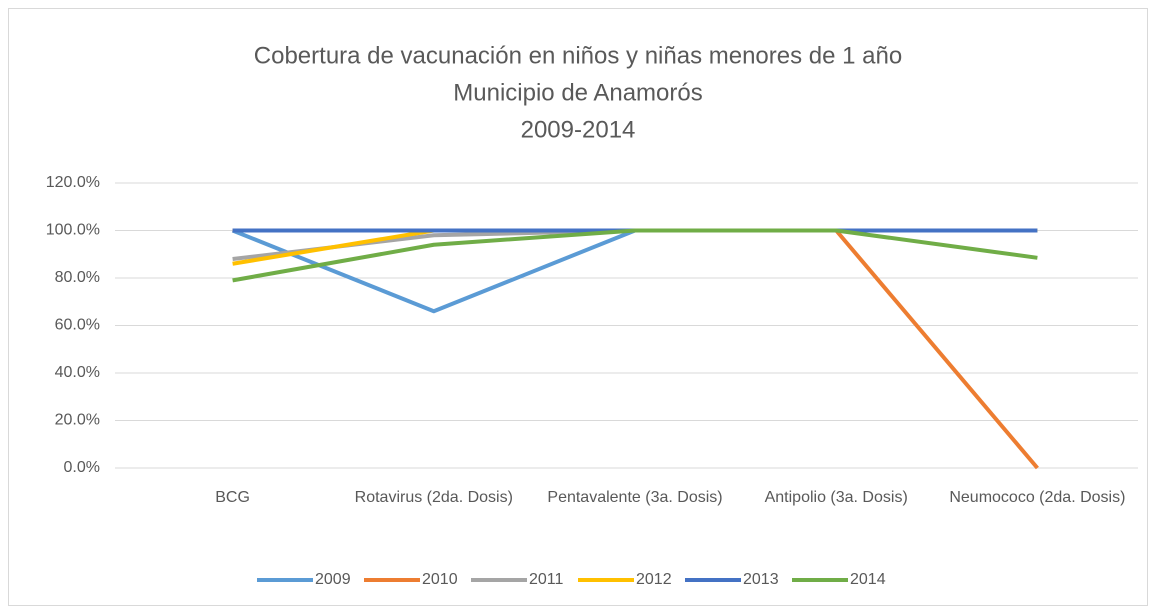 The image size is (1157, 614). What do you see at coordinates (77, 325) in the screenshot?
I see `y-tick-label: 60.0%` at bounding box center [77, 325].